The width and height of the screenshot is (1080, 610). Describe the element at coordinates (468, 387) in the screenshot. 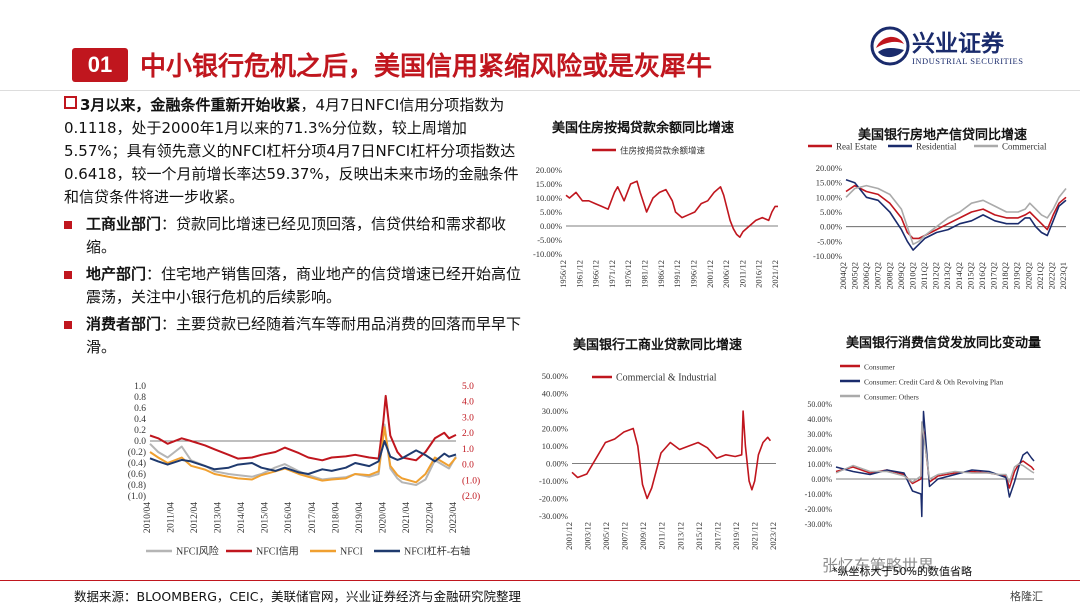

I see `y2-tick-label: 5.0` at that location.